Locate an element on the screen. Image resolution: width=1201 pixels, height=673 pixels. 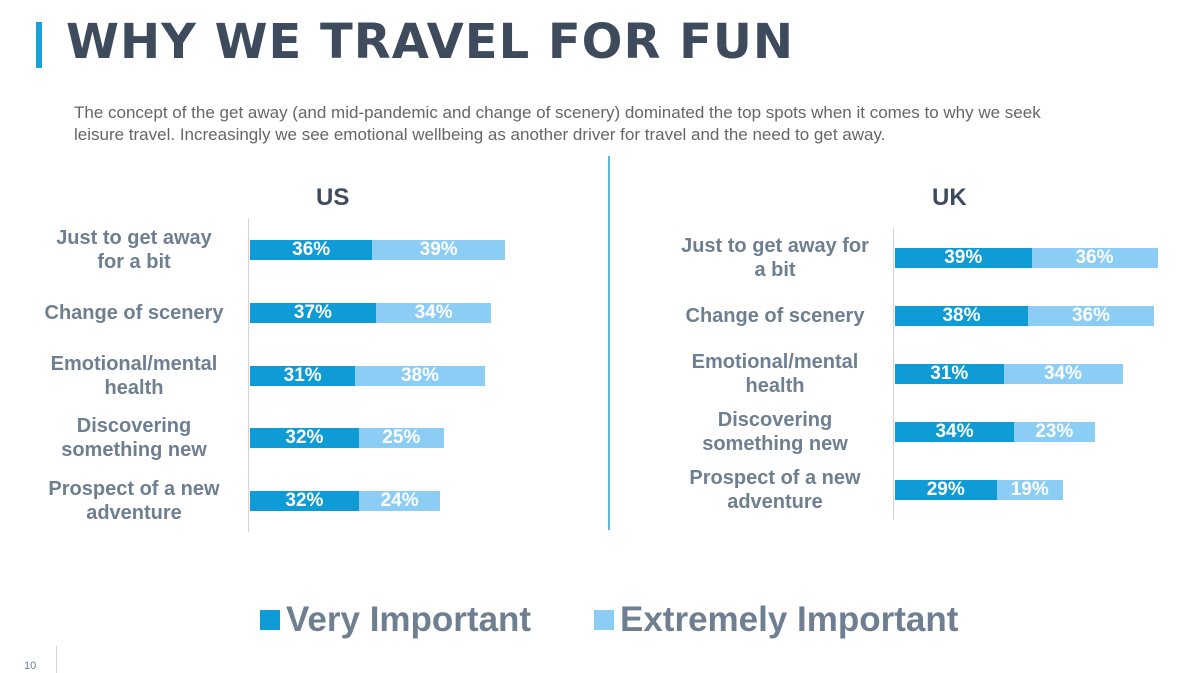
legend-item-very-important: Very Important is located at coordinates (395, 620).